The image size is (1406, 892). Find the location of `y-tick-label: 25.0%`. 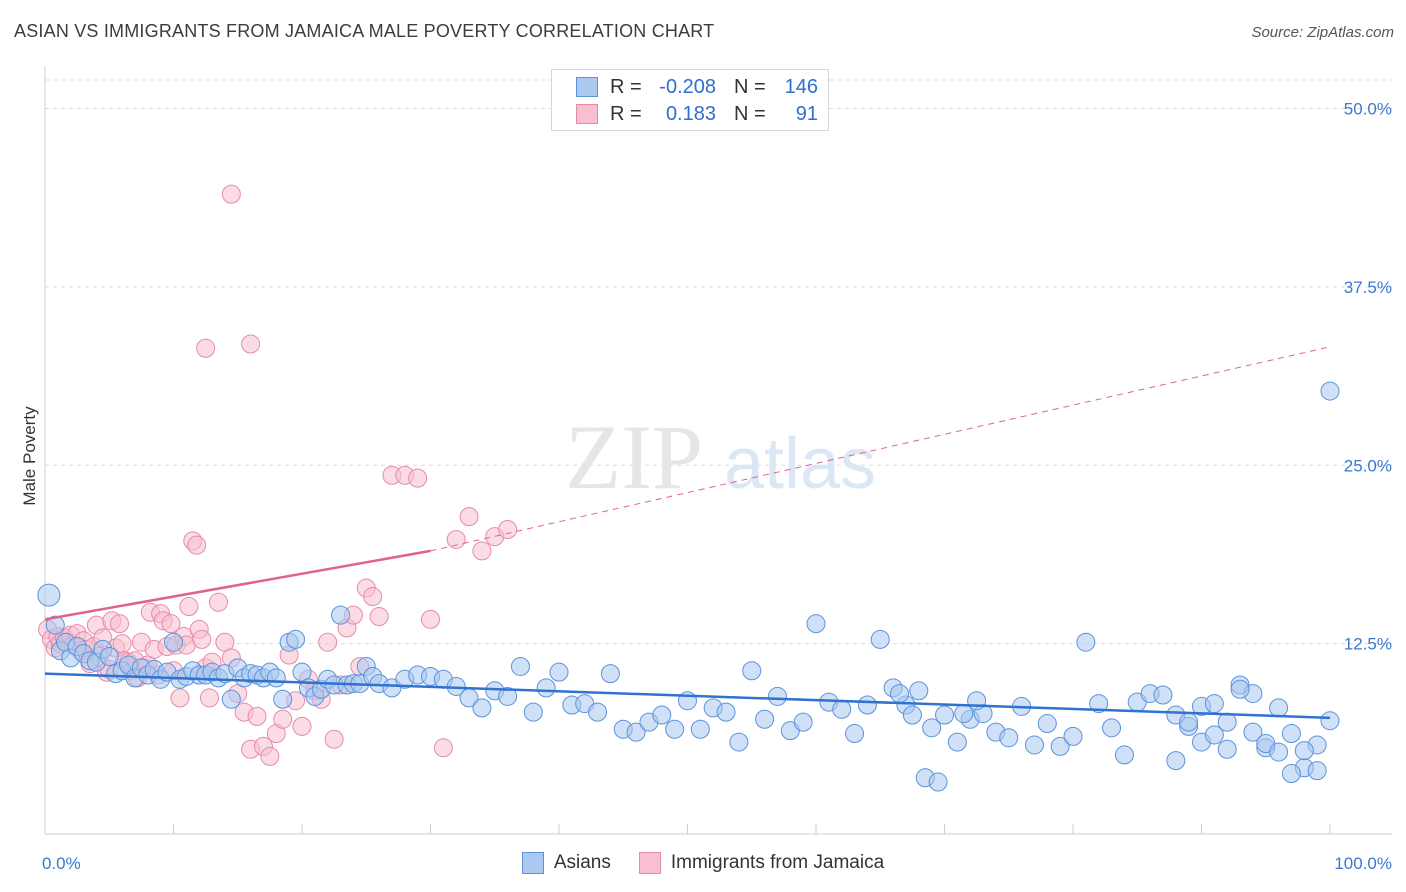

y-tick-label: 25.0% is located at coordinates (1368, 465).